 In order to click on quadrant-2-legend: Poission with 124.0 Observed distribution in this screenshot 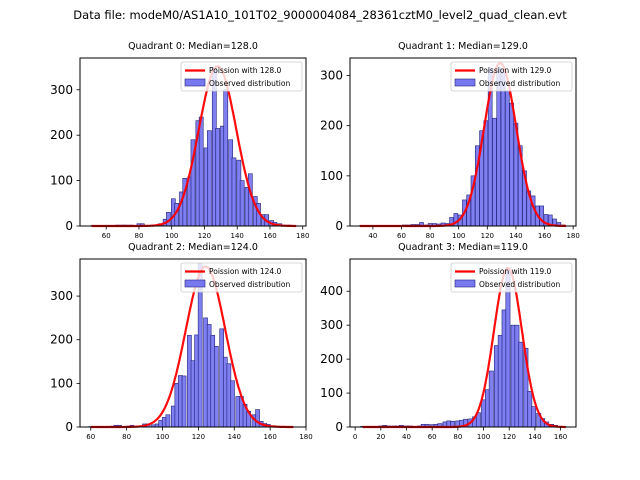, I will do `click(241, 277)`.